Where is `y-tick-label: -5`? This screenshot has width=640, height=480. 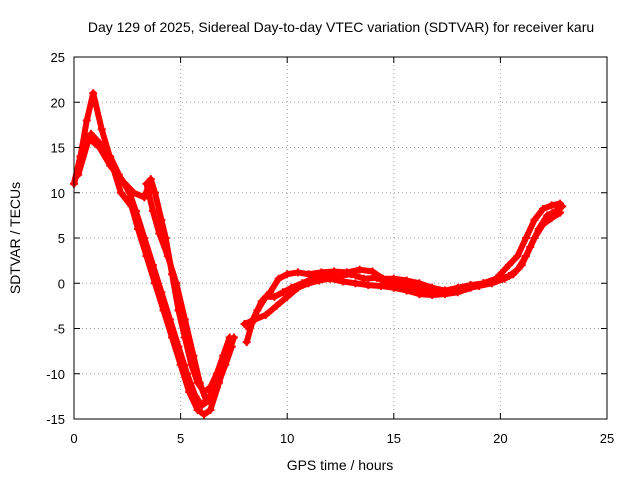
y-tick-label: -5 is located at coordinates (59, 329).